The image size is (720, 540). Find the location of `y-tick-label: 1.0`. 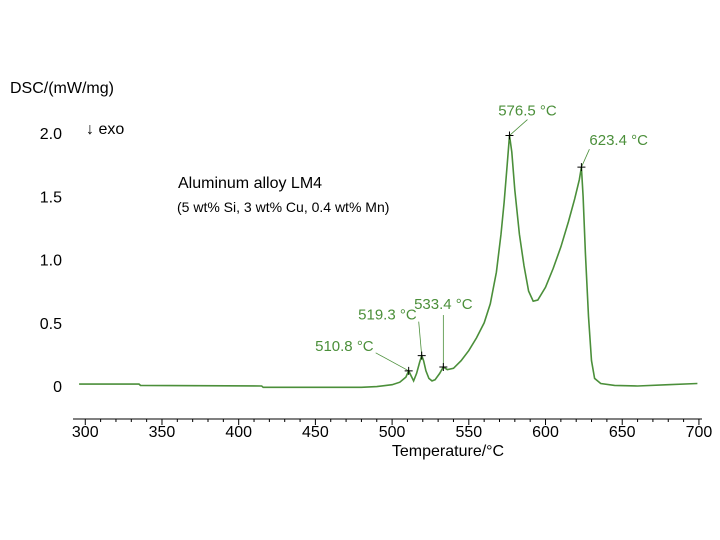

y-tick-label: 1.0 is located at coordinates (51, 261).